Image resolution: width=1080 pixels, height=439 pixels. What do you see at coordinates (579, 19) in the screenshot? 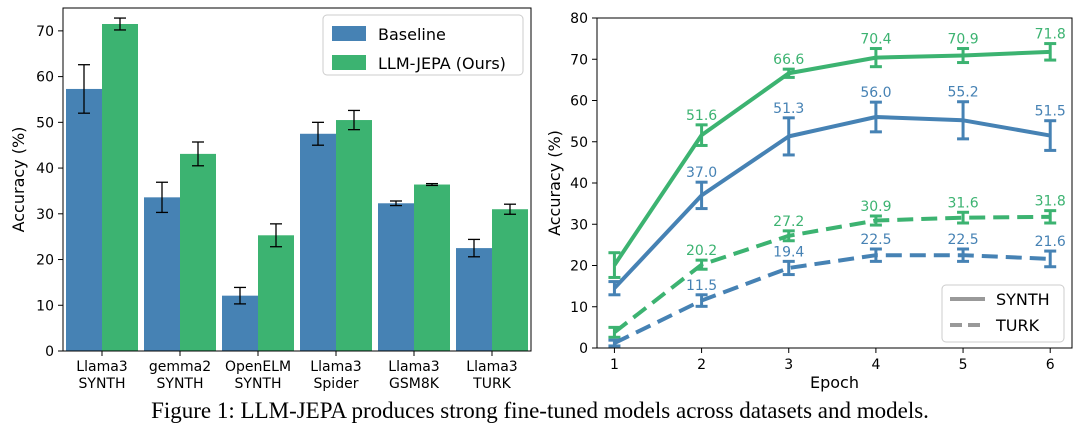
I see `line-ytick-label: 80` at bounding box center [579, 19].